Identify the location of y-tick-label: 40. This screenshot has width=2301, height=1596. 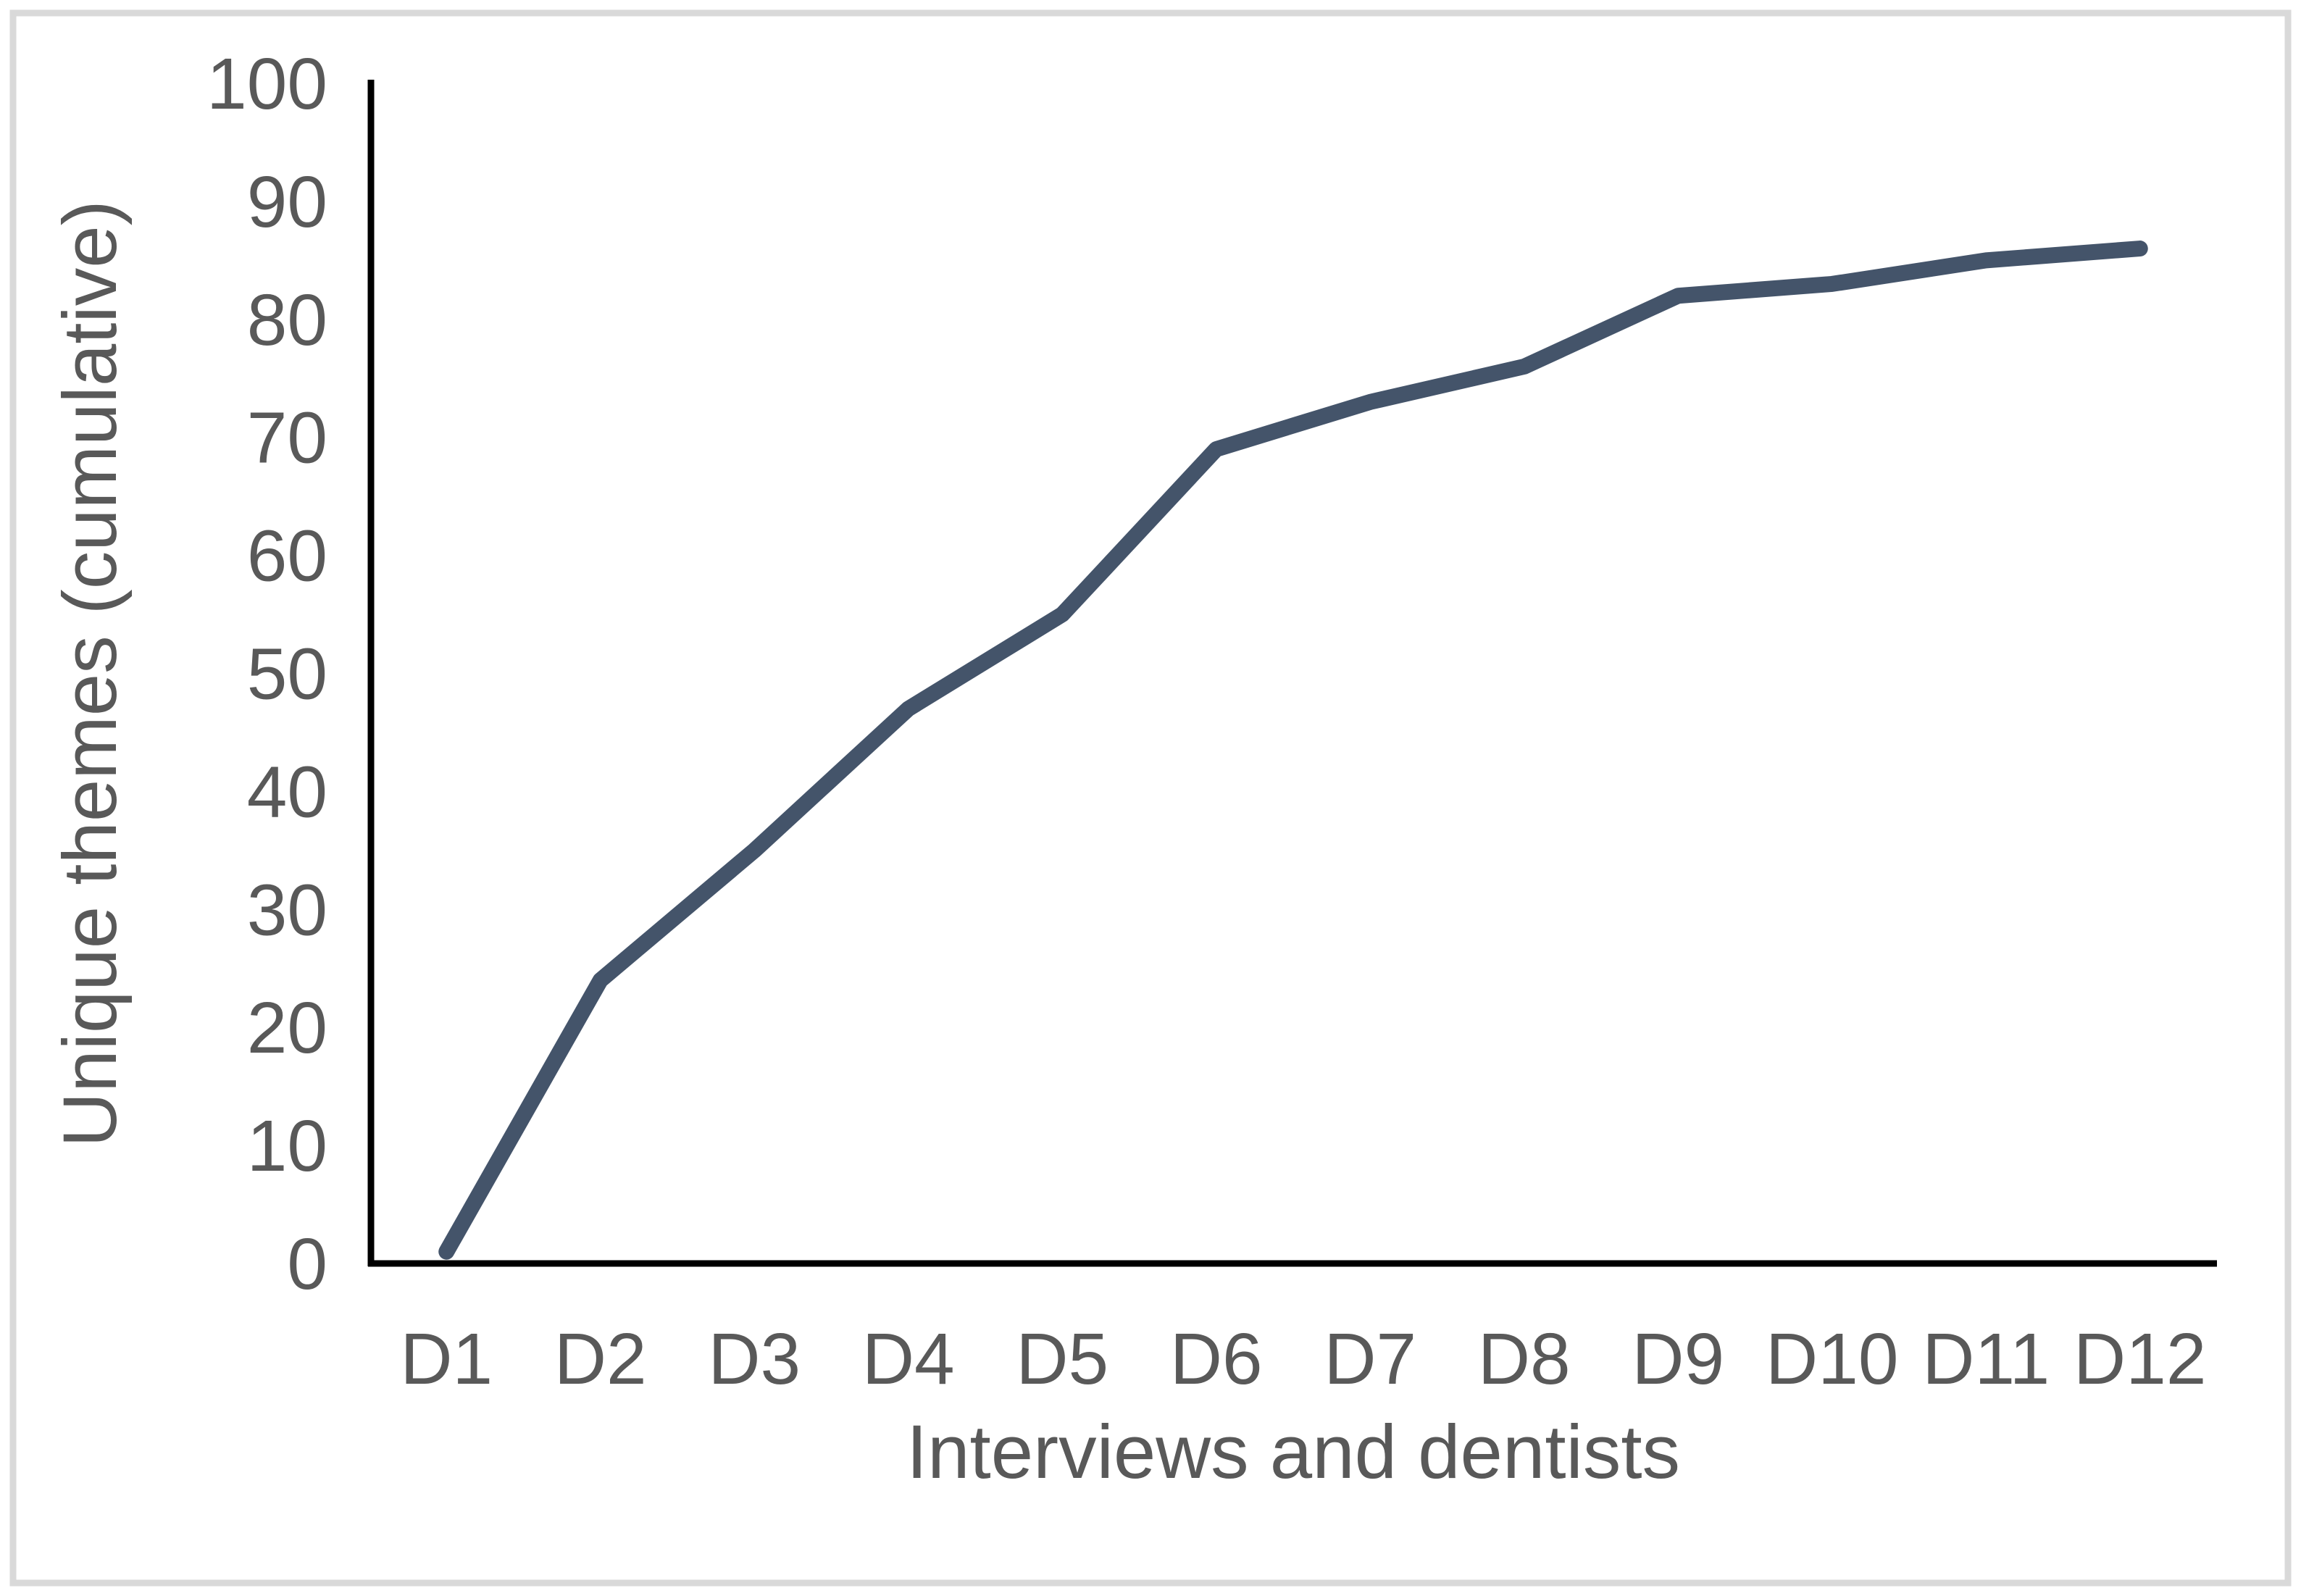
(287, 791).